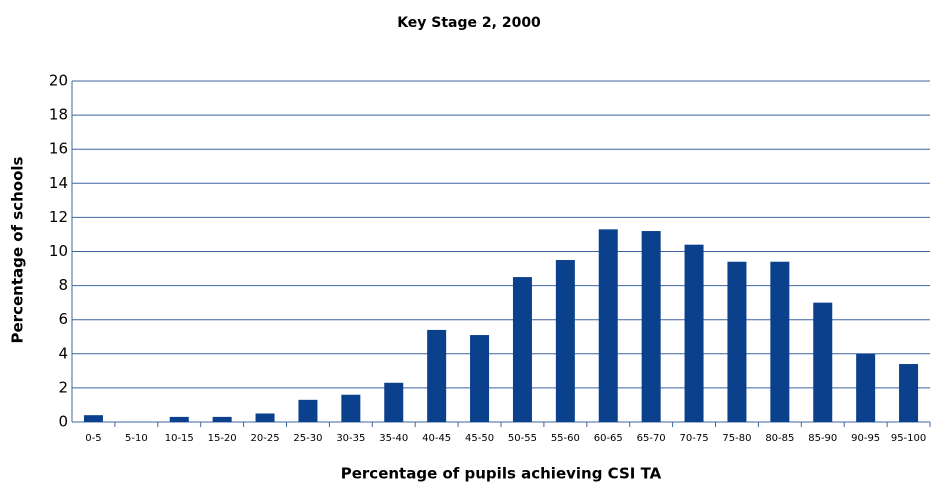 The width and height of the screenshot is (939, 486). I want to click on x-tick-label: 30-35, so click(350, 438).